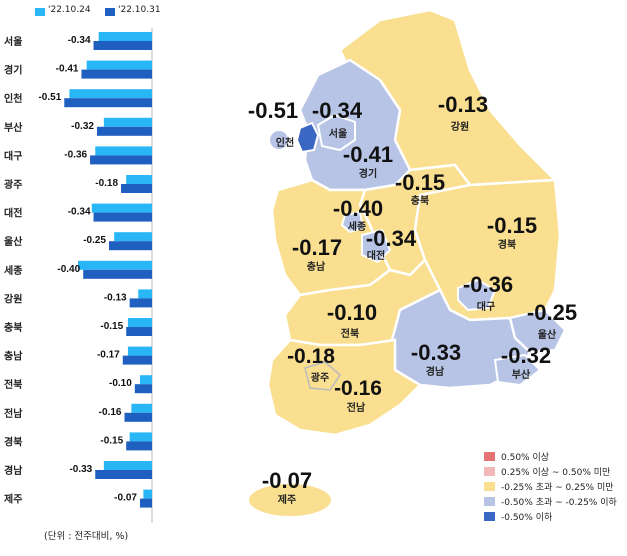 This screenshot has width=627, height=556. Describe the element at coordinates (110, 12) in the screenshot. I see `legend-swatch-series2` at that location.